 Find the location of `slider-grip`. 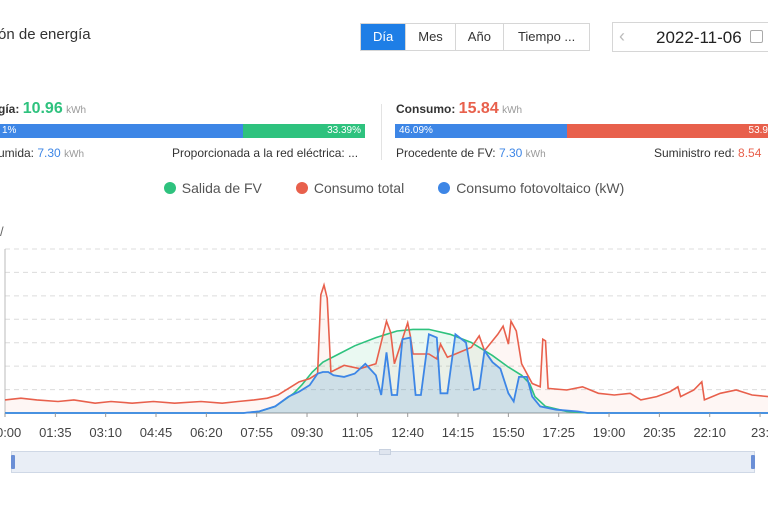

slider-grip is located at coordinates (385, 452).